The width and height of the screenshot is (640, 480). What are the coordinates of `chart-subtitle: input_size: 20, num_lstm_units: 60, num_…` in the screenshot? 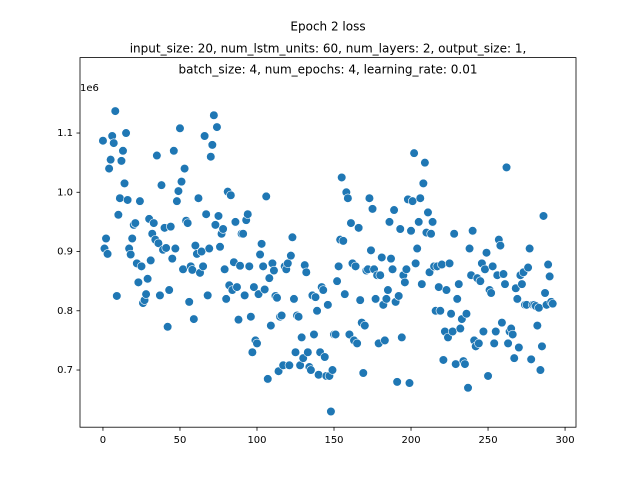 It's located at (328, 49).